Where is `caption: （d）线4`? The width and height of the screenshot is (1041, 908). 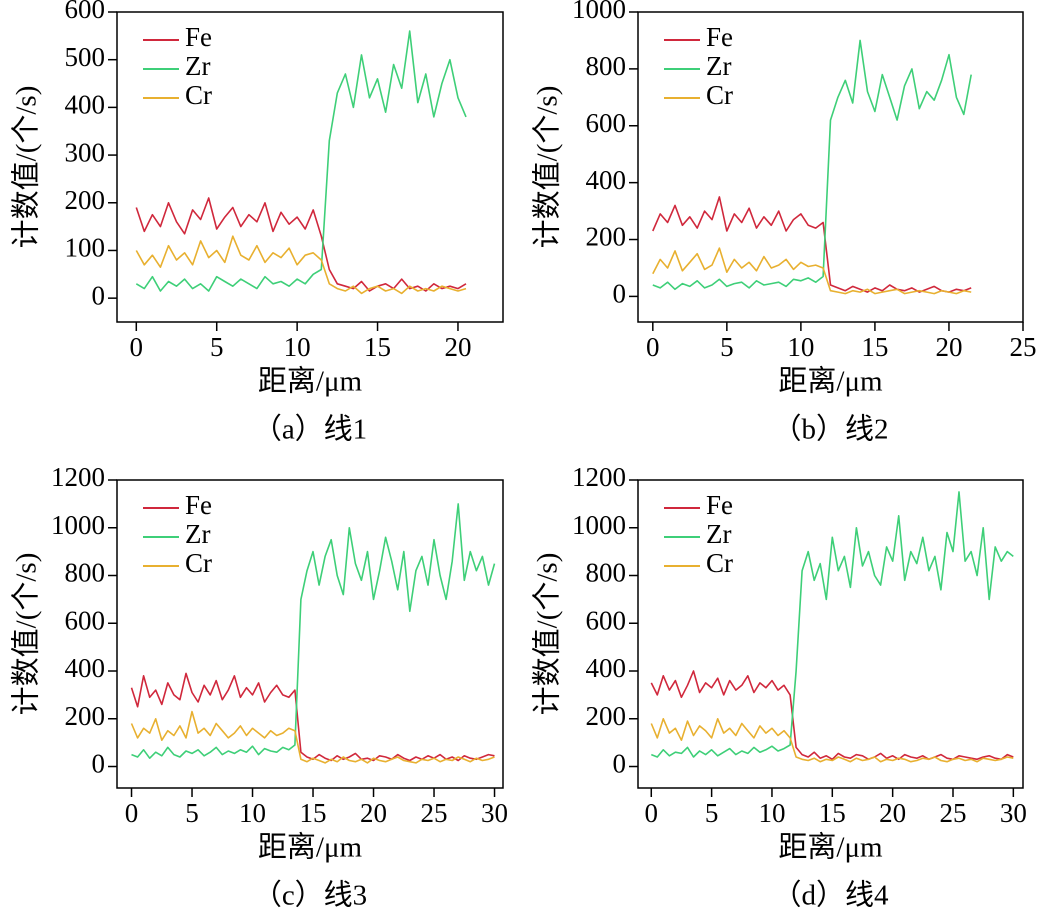
caption: （d）线4 is located at coordinates (830, 893).